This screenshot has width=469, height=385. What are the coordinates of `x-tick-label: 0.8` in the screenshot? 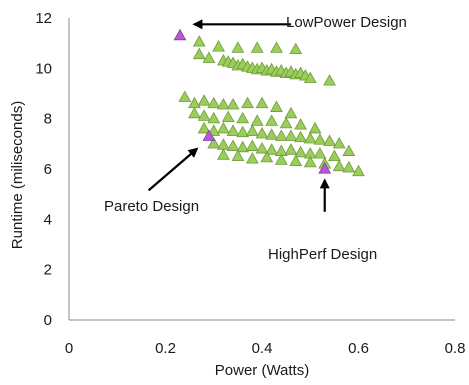 It's located at (455, 348).